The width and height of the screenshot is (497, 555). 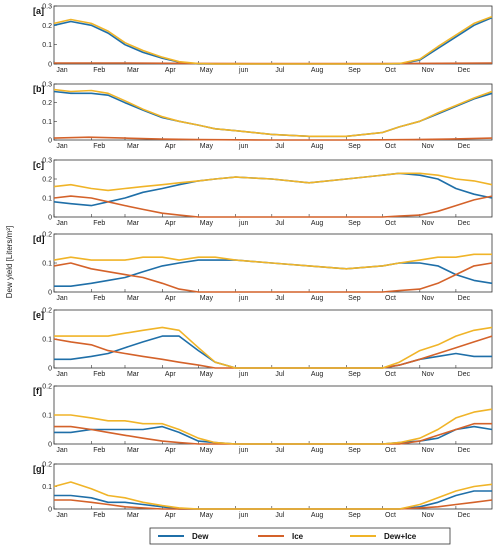 I want to click on panel-label: [b], so click(x=39, y=89).